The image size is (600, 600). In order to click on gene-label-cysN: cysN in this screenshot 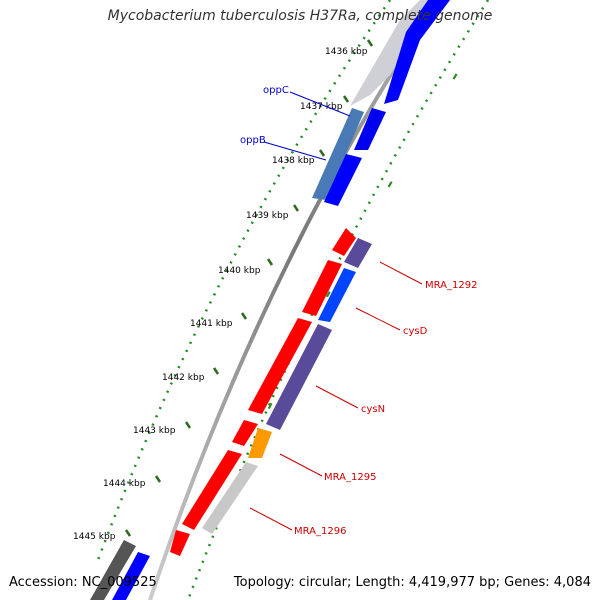, I will do `click(373, 409)`.